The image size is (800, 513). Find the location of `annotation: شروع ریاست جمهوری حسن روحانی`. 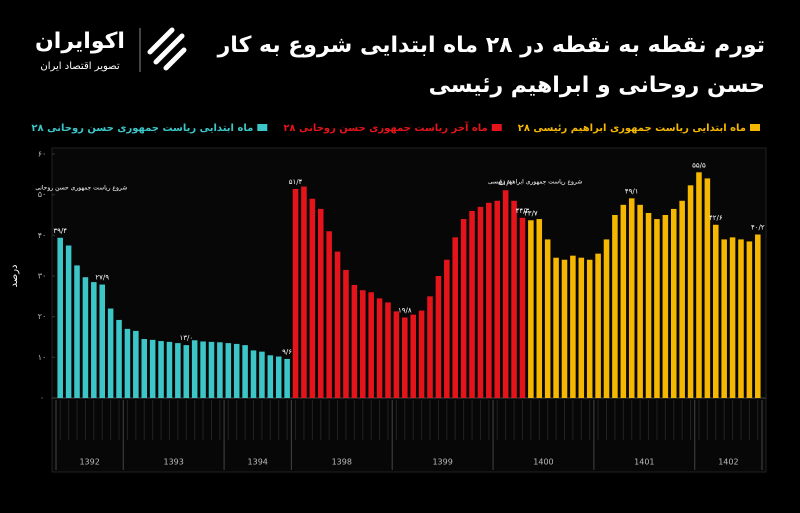

annotation: شروع ریاست جمهوری حسن روحانی is located at coordinates (81, 188).